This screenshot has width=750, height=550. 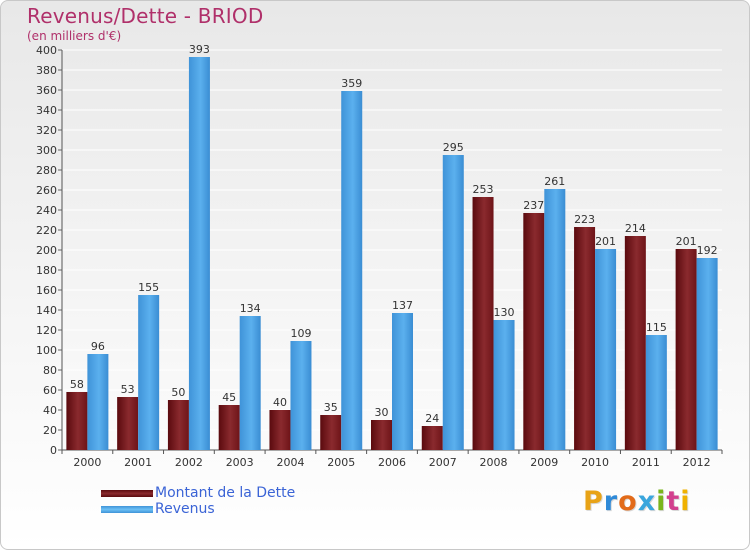 I want to click on legend-label-revenus: Revenus, so click(x=185, y=509).